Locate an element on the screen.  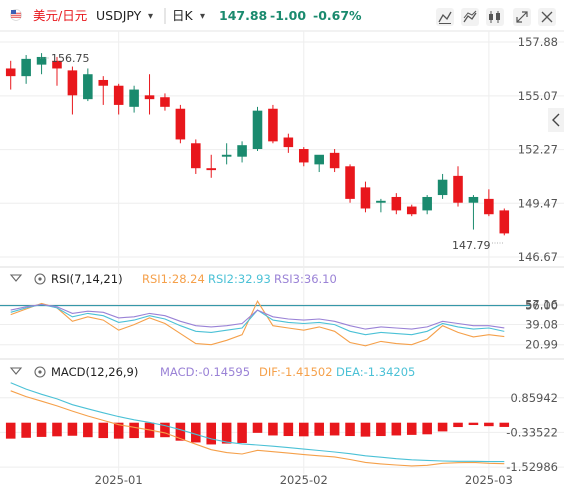
chevron-left-icon is located at coordinates (556, 120).